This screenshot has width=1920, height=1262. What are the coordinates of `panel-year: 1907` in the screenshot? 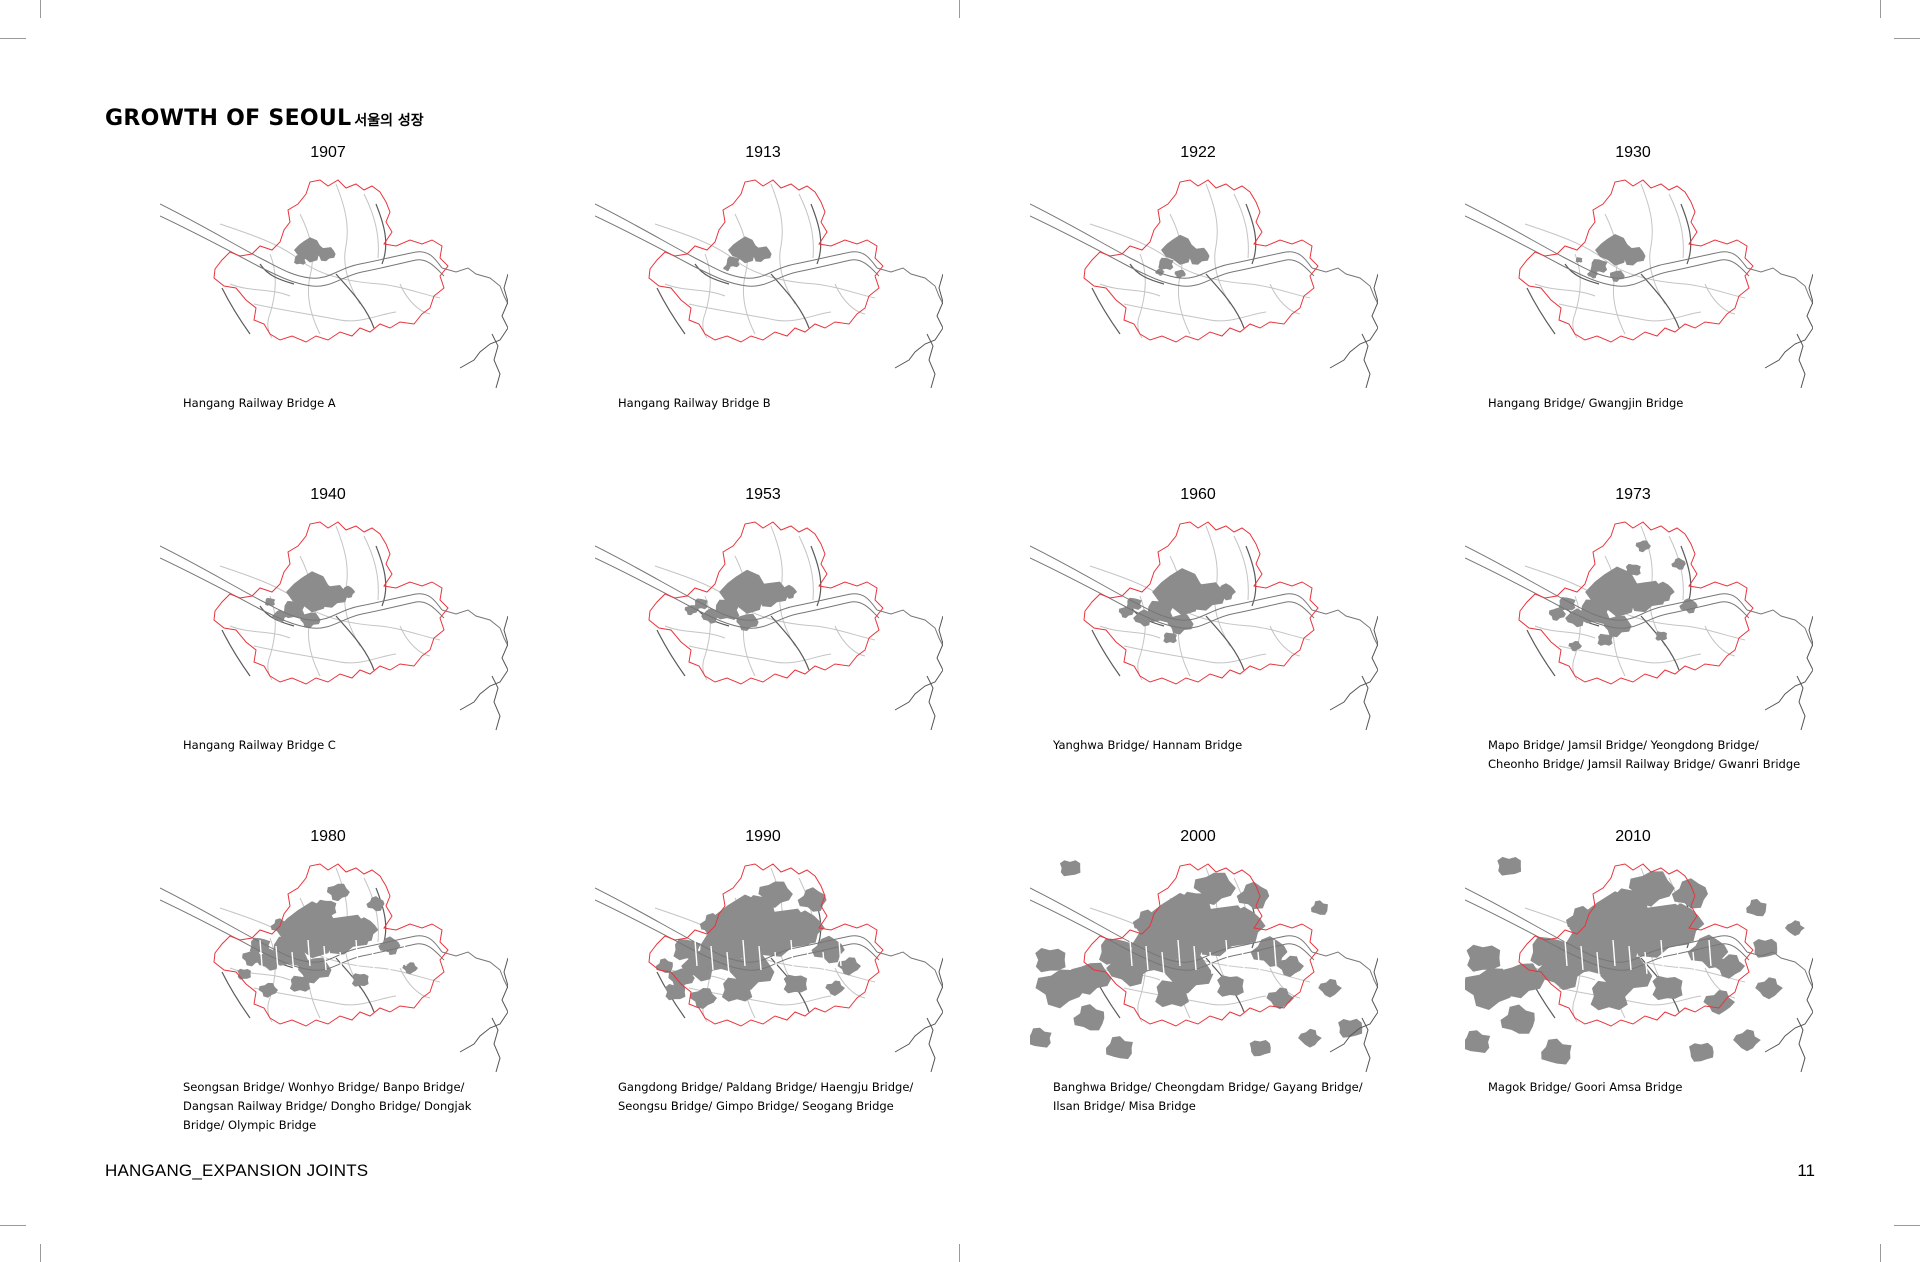 It's located at (328, 152).